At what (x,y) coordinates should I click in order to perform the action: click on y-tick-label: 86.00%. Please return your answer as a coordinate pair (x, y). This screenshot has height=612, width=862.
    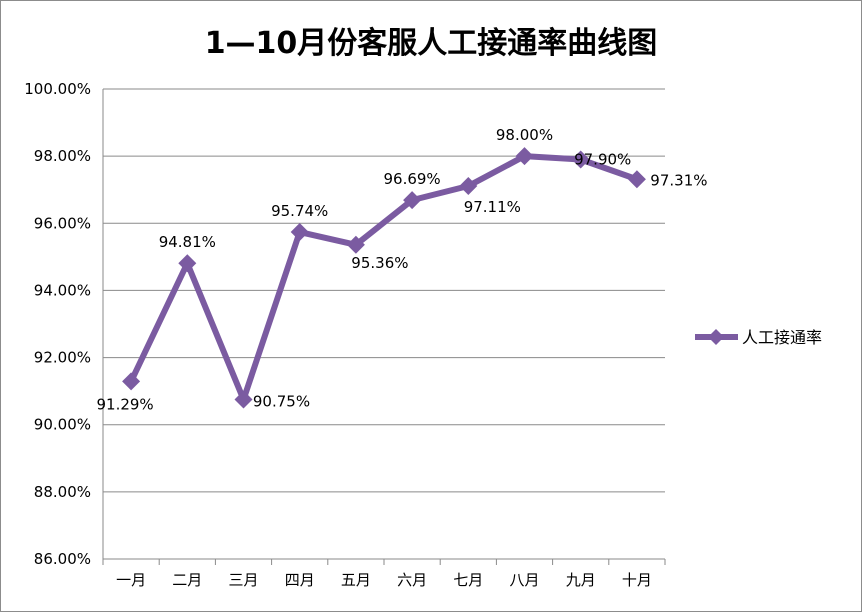
    Looking at the image, I should click on (62, 559).